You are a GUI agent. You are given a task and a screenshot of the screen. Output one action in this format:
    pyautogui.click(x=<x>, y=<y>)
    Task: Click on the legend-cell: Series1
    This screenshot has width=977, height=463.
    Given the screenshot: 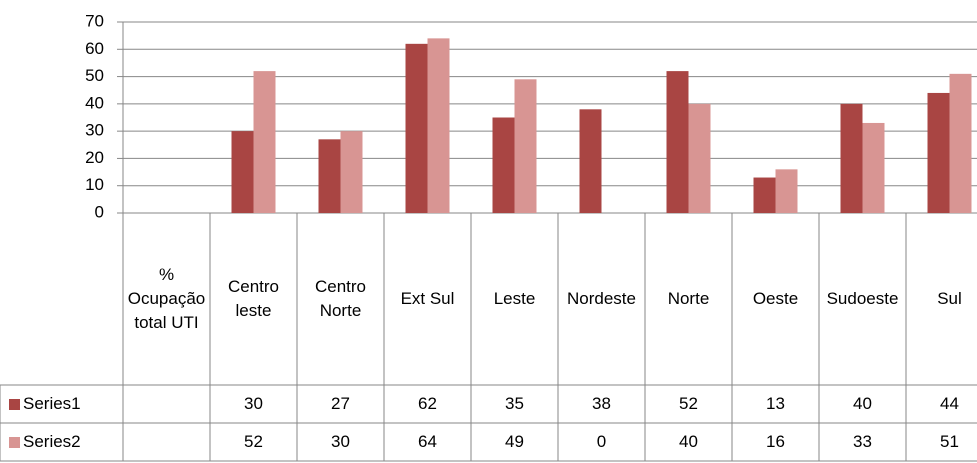 What is the action you would take?
    pyautogui.click(x=61, y=404)
    